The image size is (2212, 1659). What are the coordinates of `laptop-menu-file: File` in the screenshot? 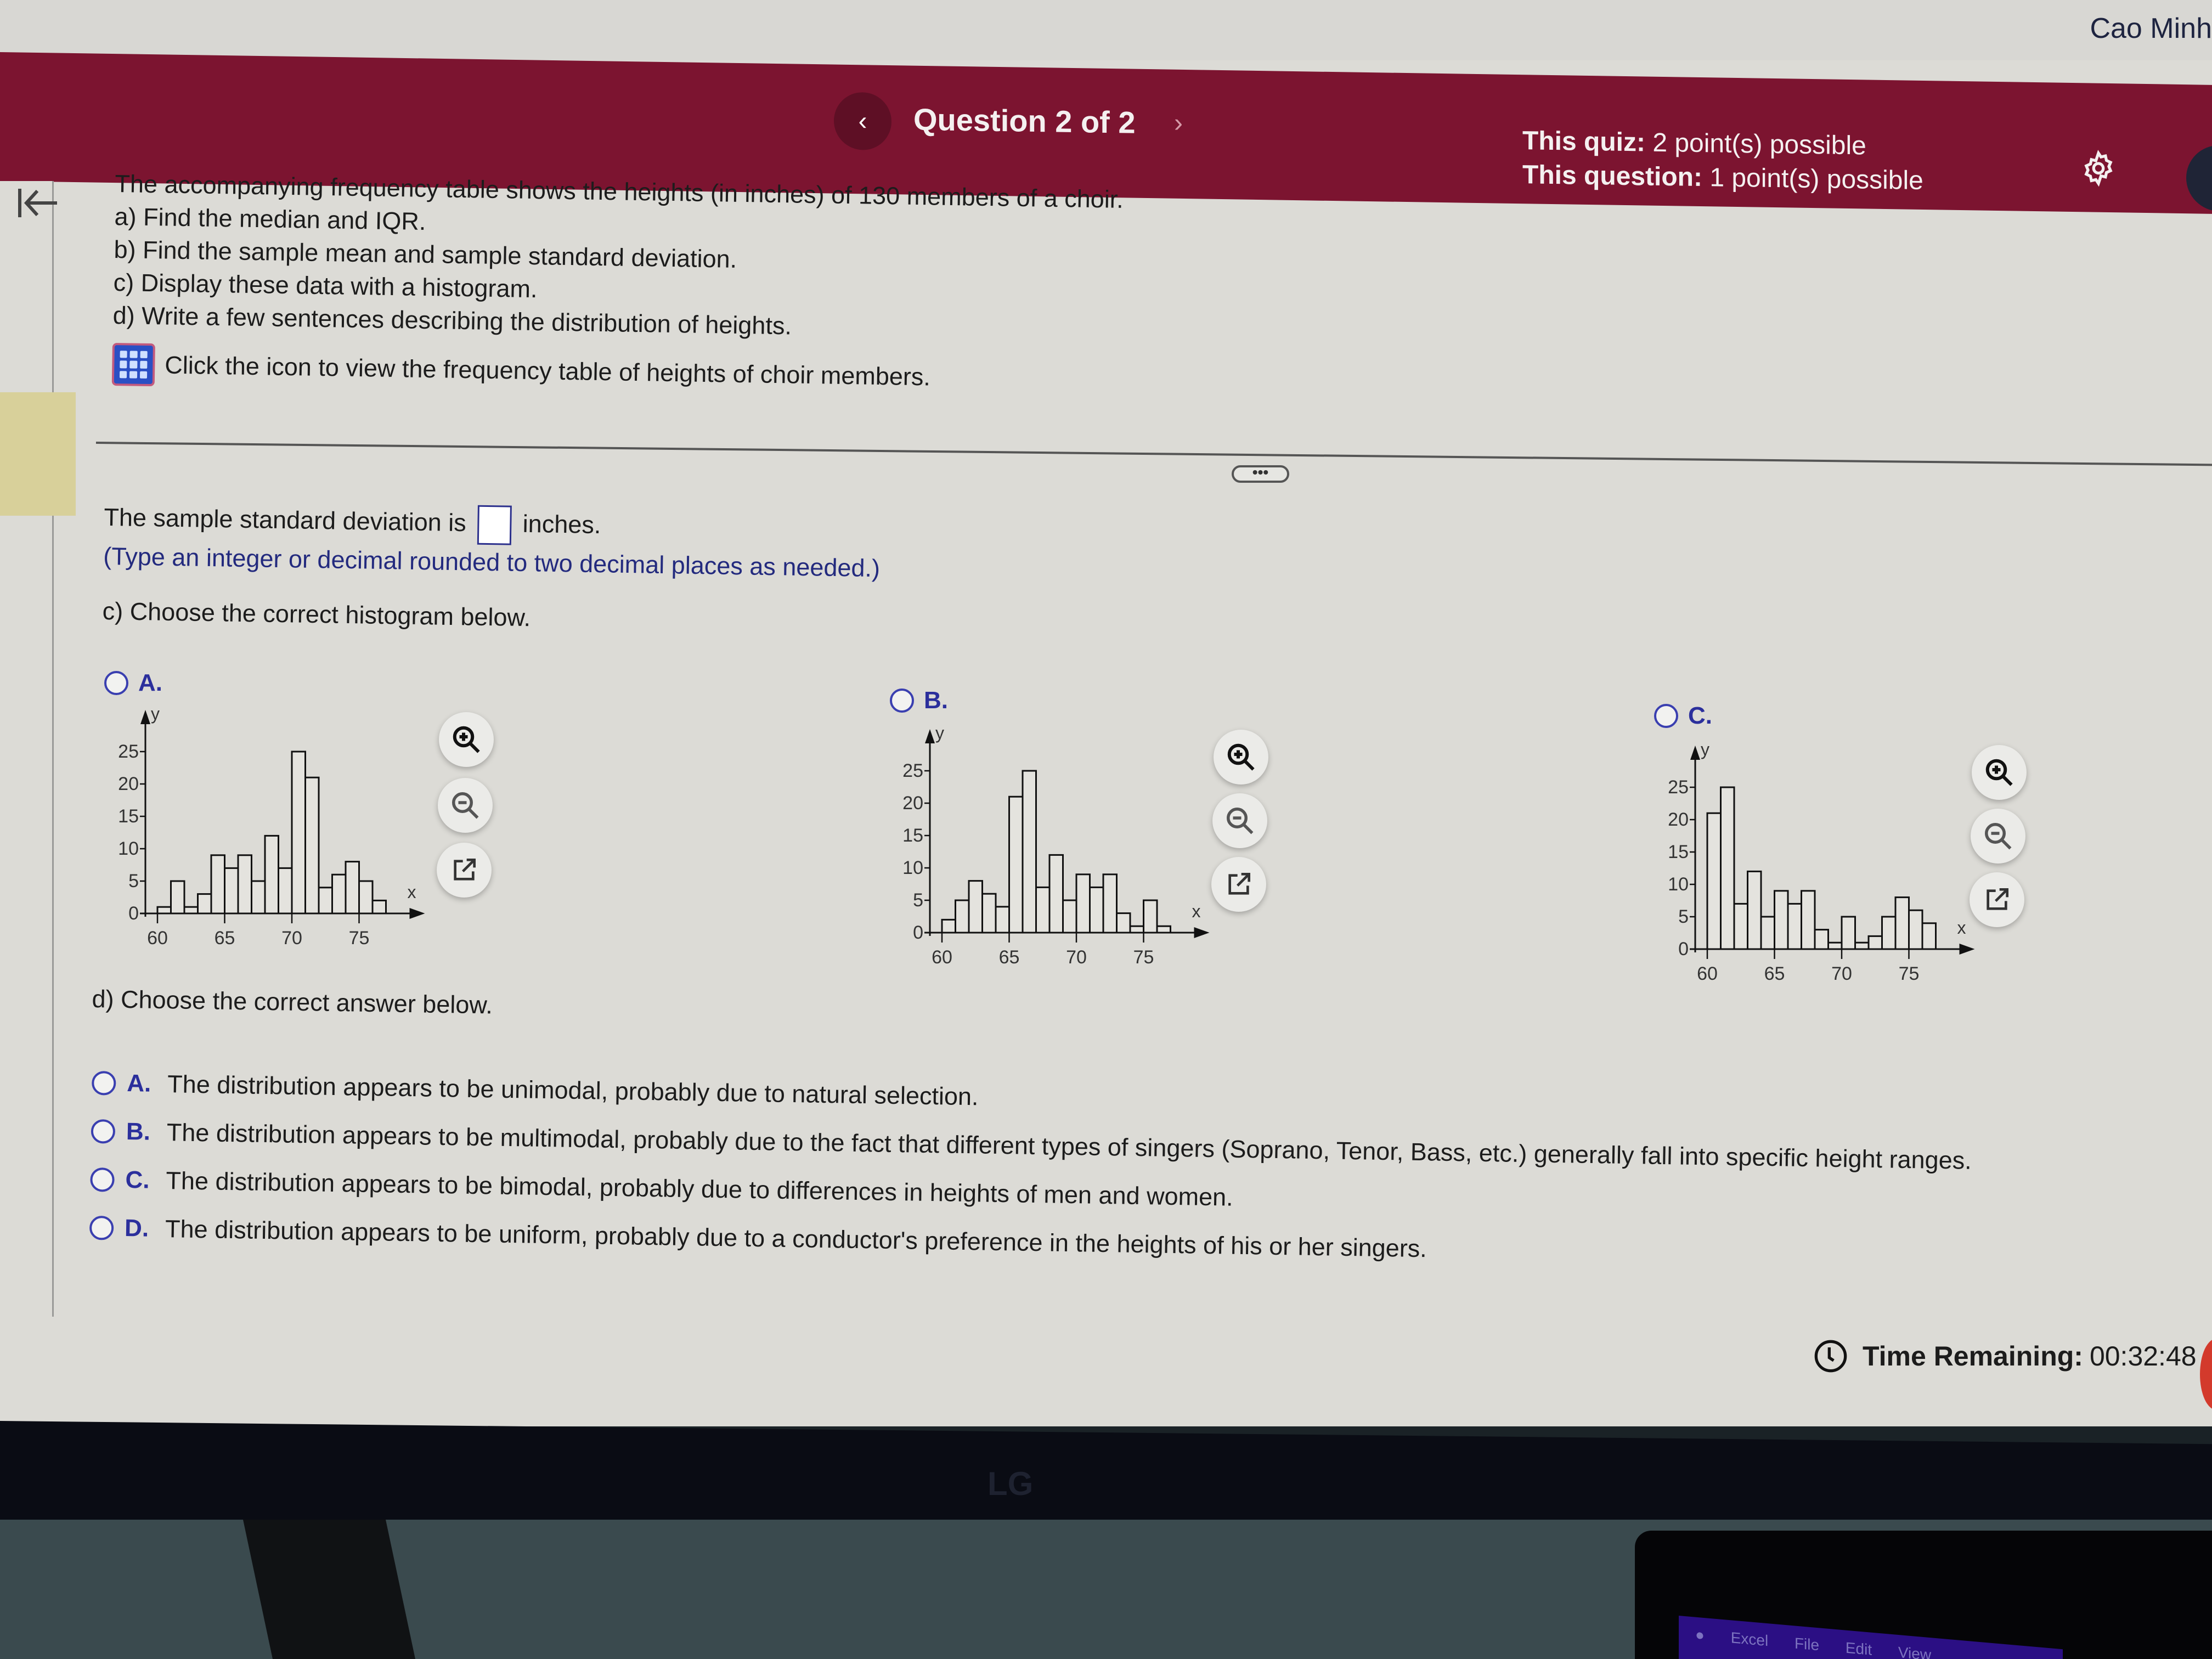 It's located at (1807, 1644).